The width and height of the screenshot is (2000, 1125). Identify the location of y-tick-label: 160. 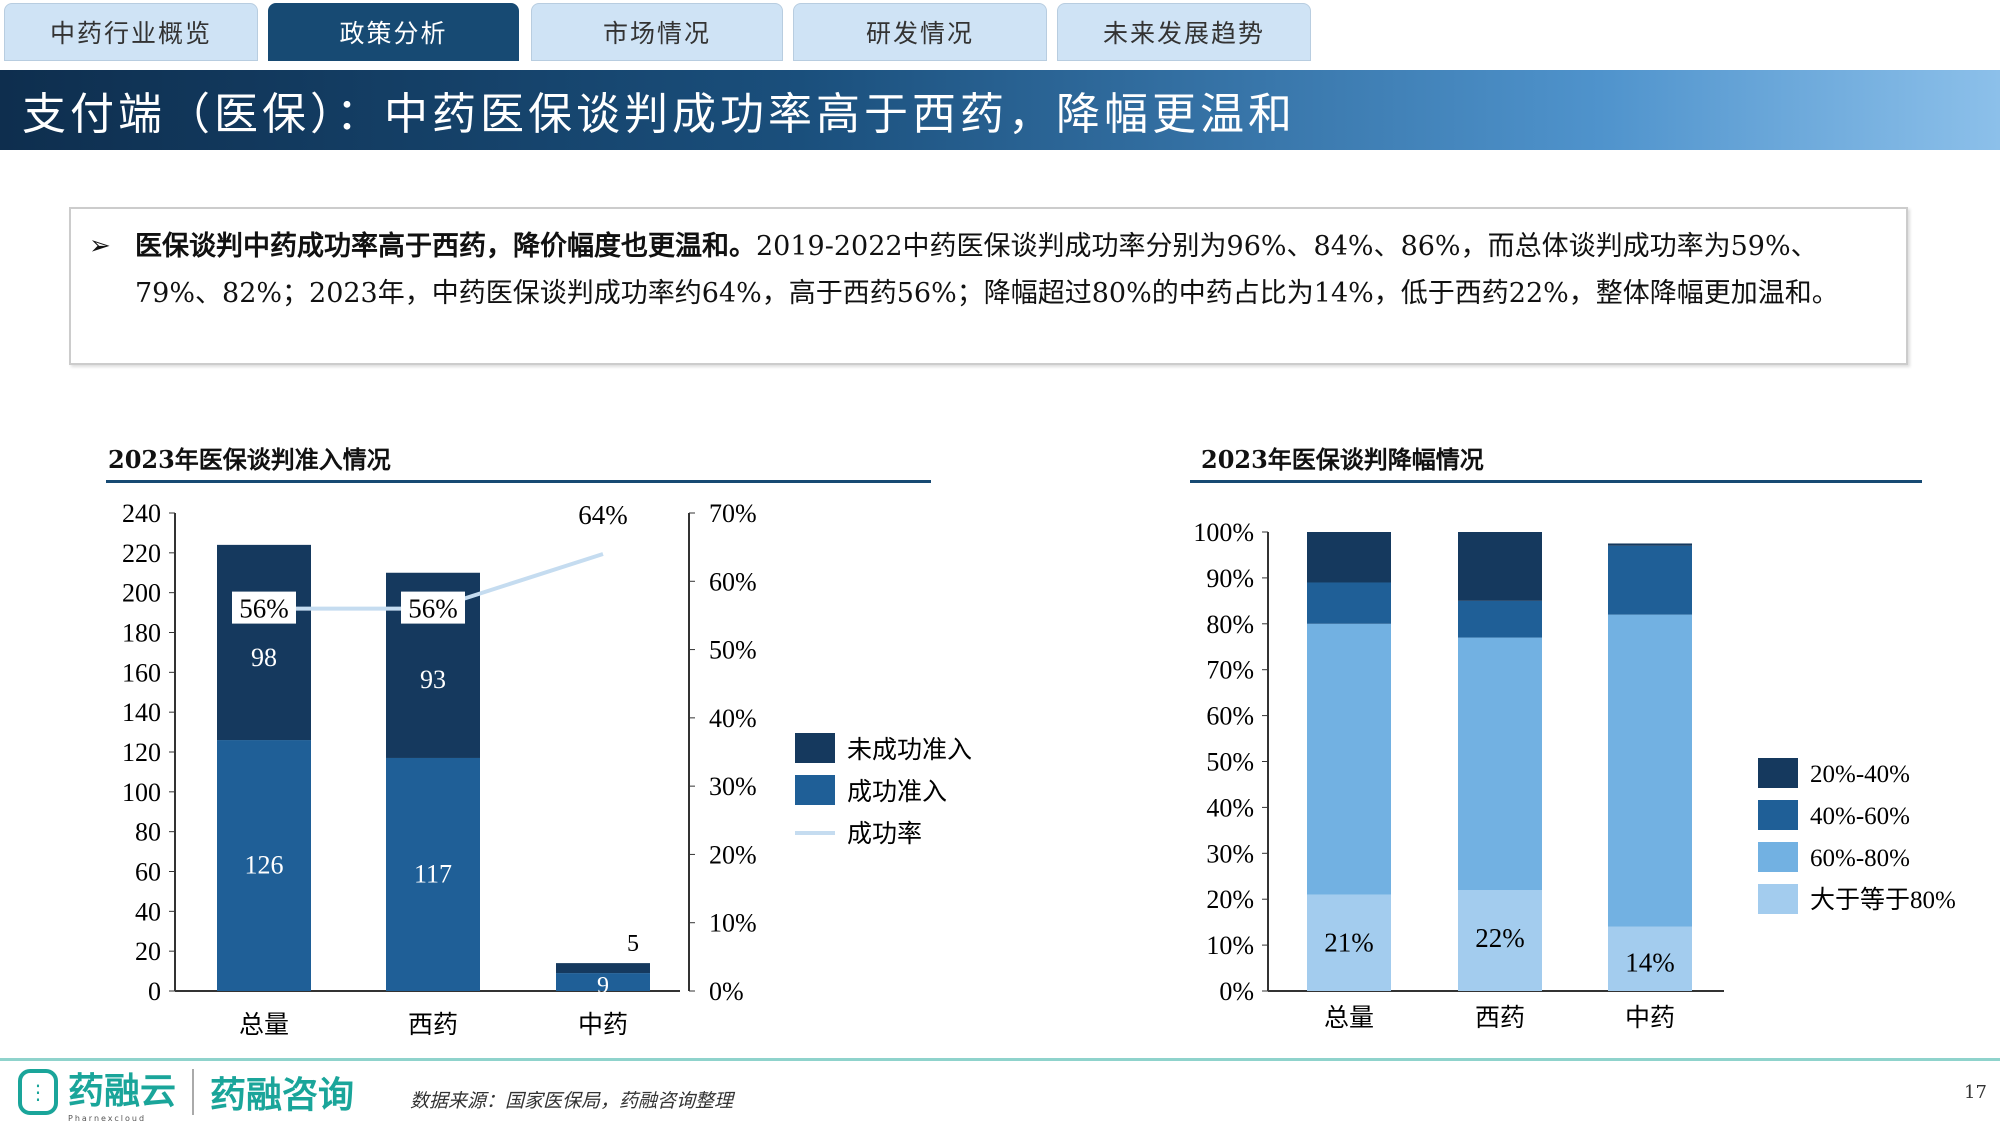
(141, 672).